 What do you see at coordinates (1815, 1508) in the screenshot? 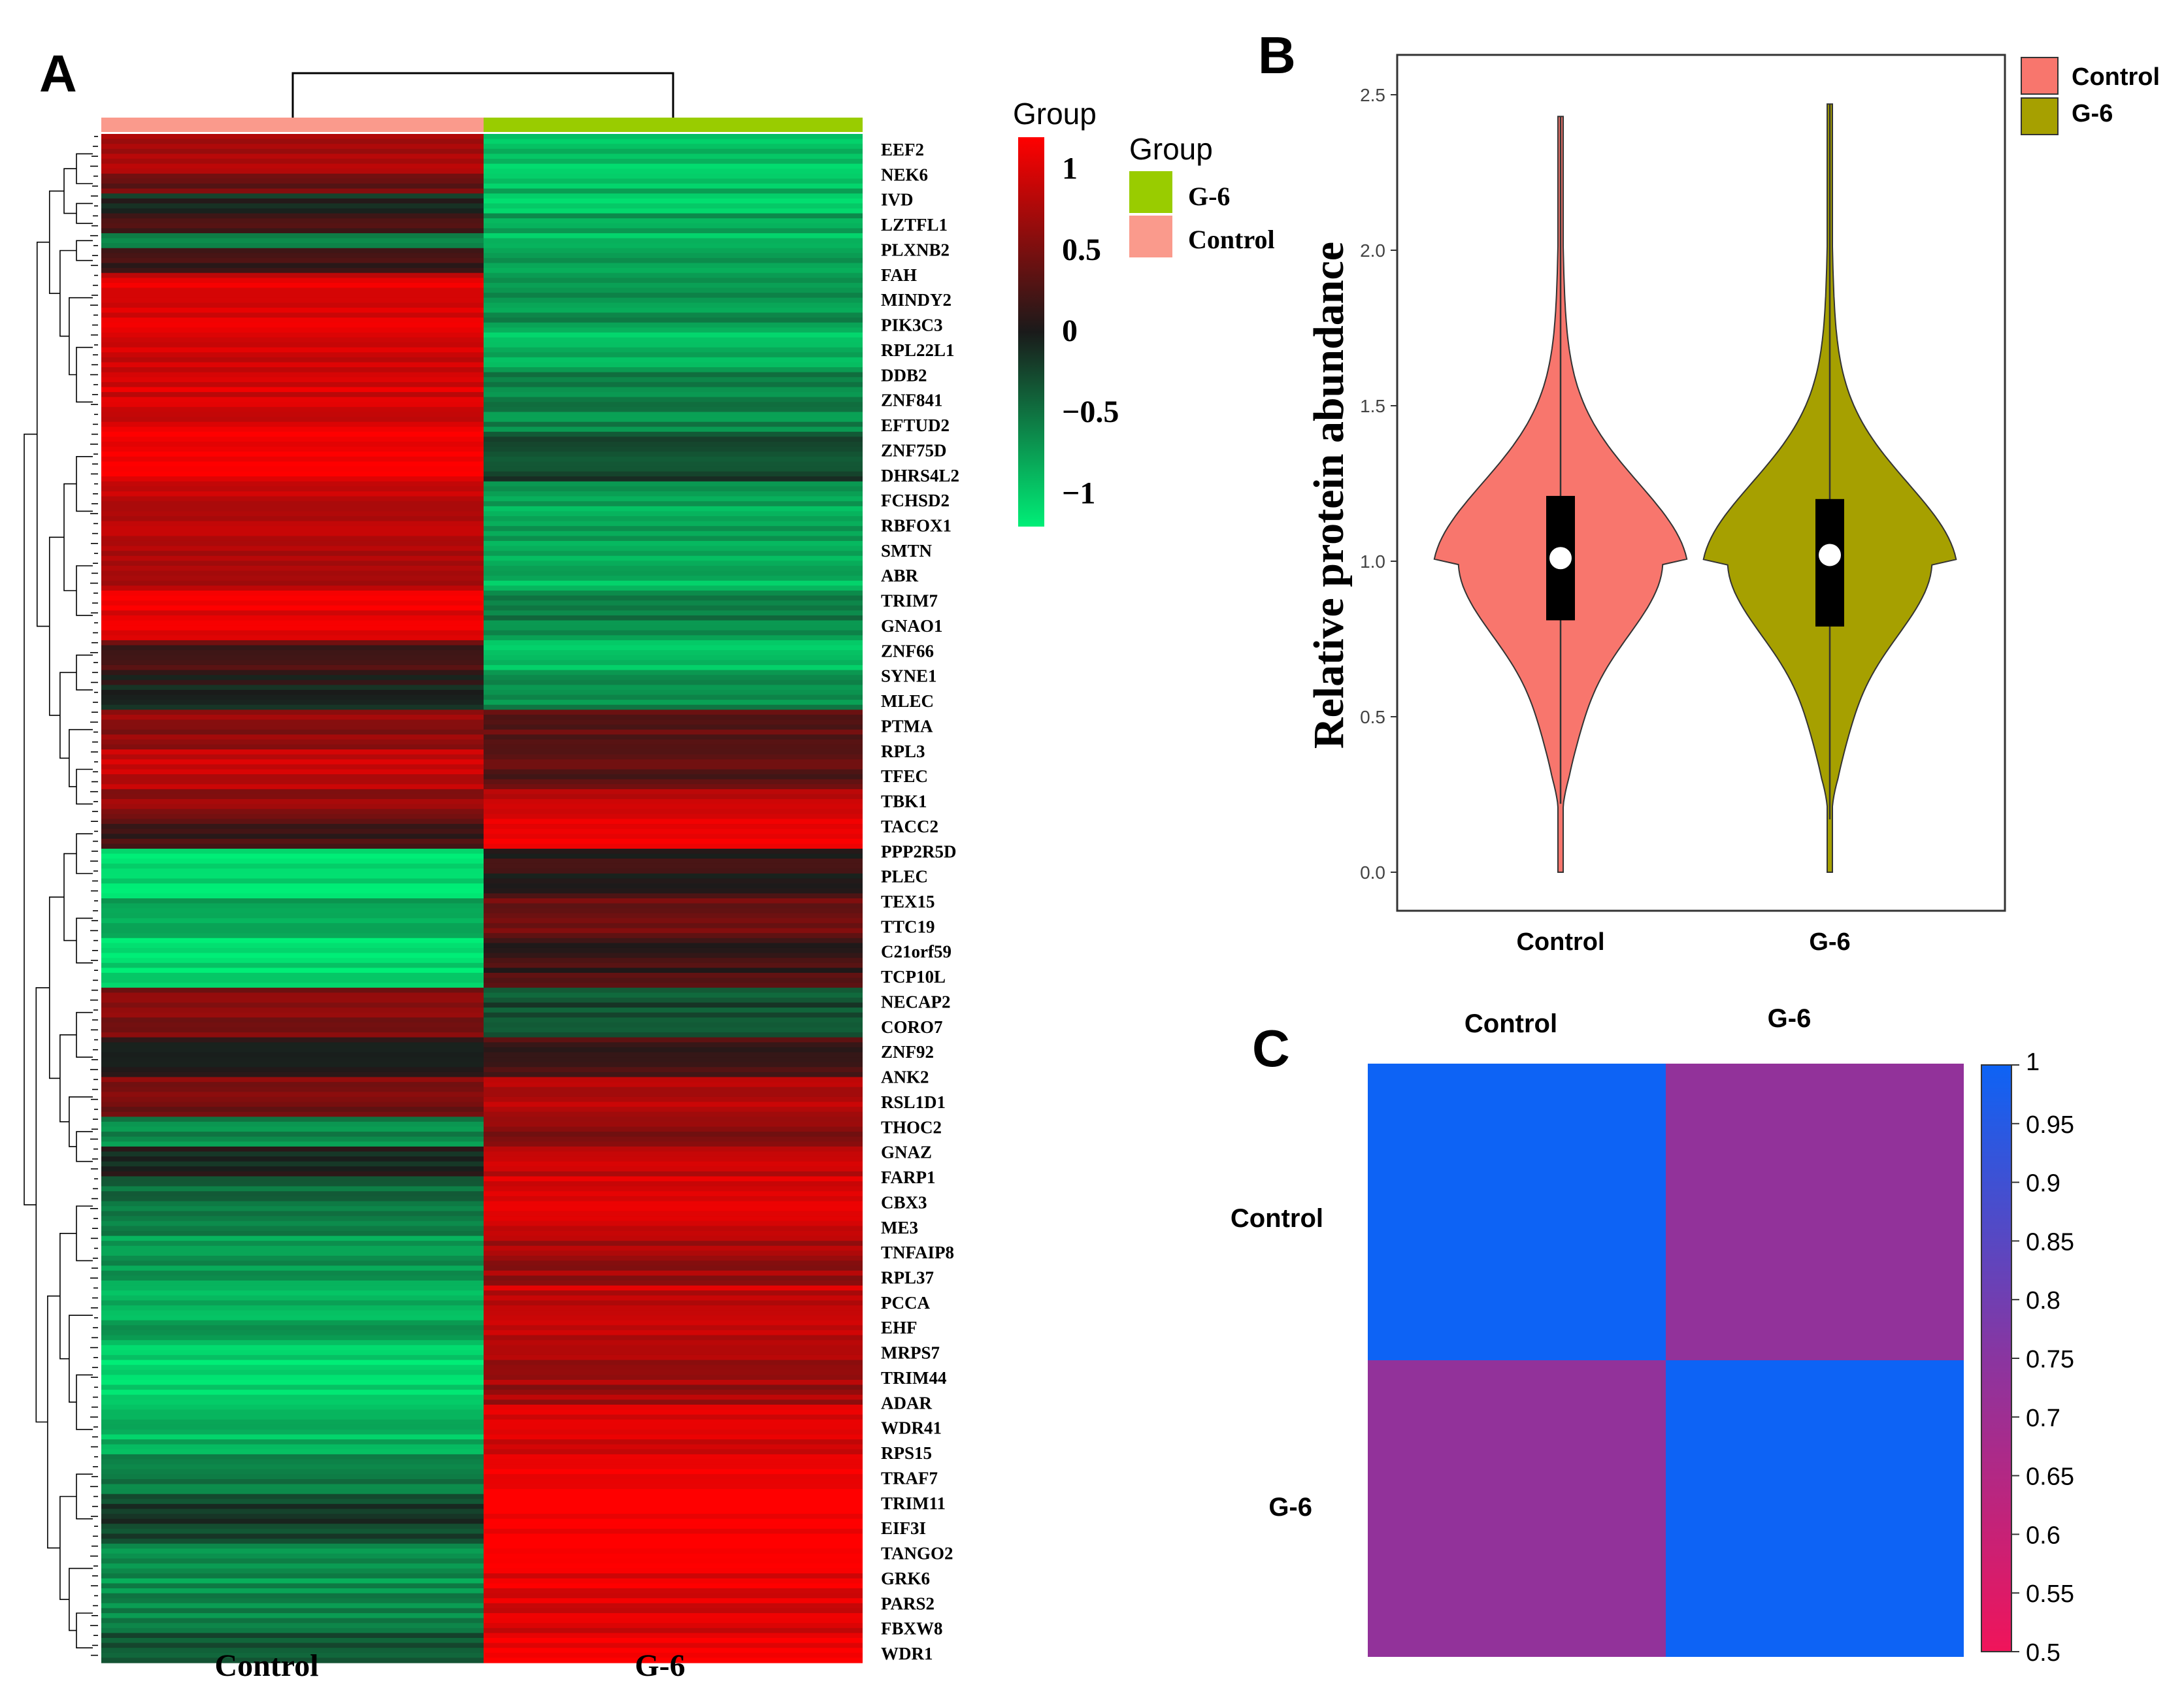
I see `corr-cell-g6-g6` at bounding box center [1815, 1508].